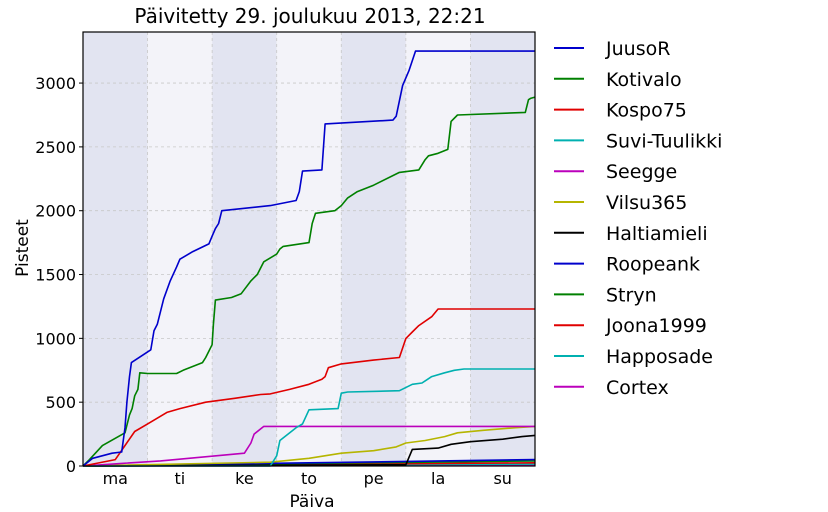 Image resolution: width=828 pixels, height=512 pixels. I want to click on legend-item: Joona1999, so click(630, 326).